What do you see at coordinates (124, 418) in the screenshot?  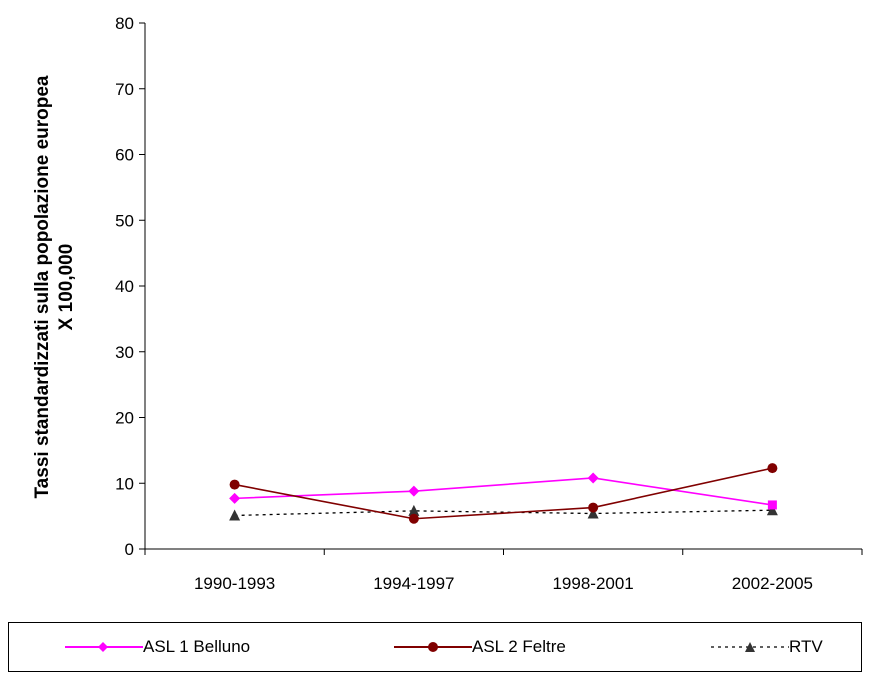 I see `y-tick-label: 20` at bounding box center [124, 418].